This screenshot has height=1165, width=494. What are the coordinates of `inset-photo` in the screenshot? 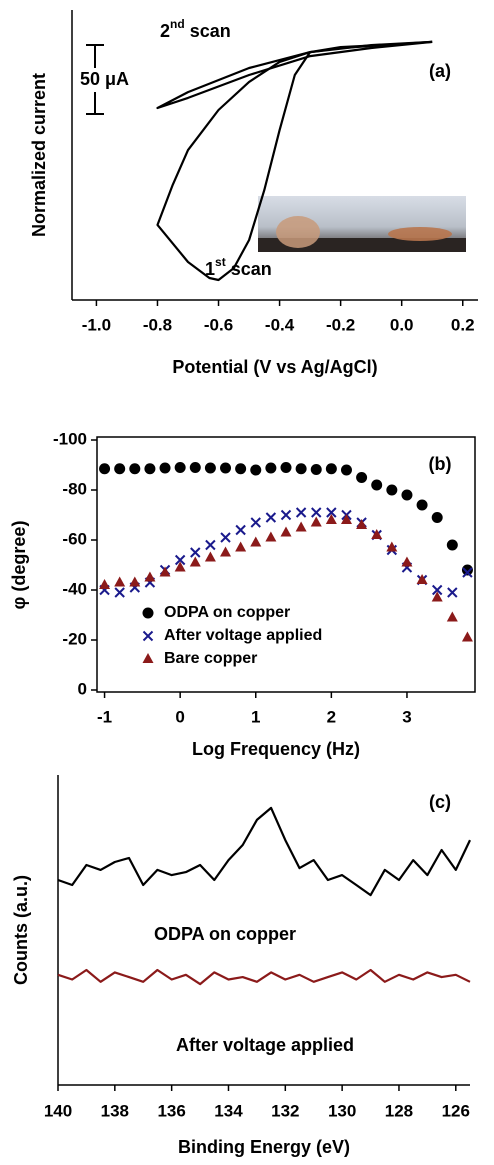 It's located at (362, 224).